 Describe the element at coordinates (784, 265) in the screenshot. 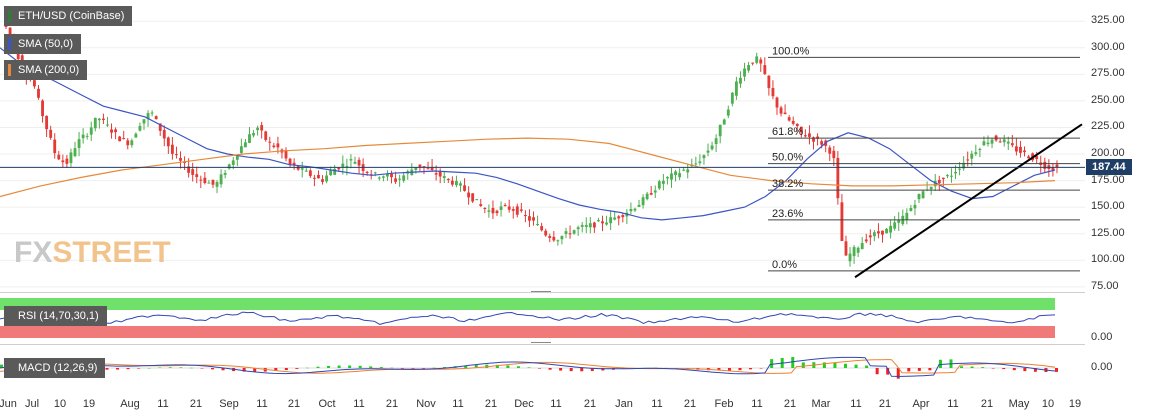

I see `fib-level-label: 0.0%` at that location.